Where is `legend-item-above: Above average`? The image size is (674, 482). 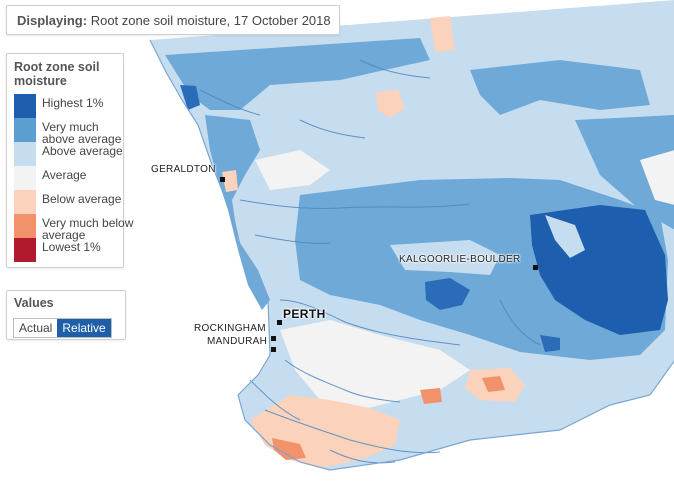 legend-item-above: Above average is located at coordinates (68, 154).